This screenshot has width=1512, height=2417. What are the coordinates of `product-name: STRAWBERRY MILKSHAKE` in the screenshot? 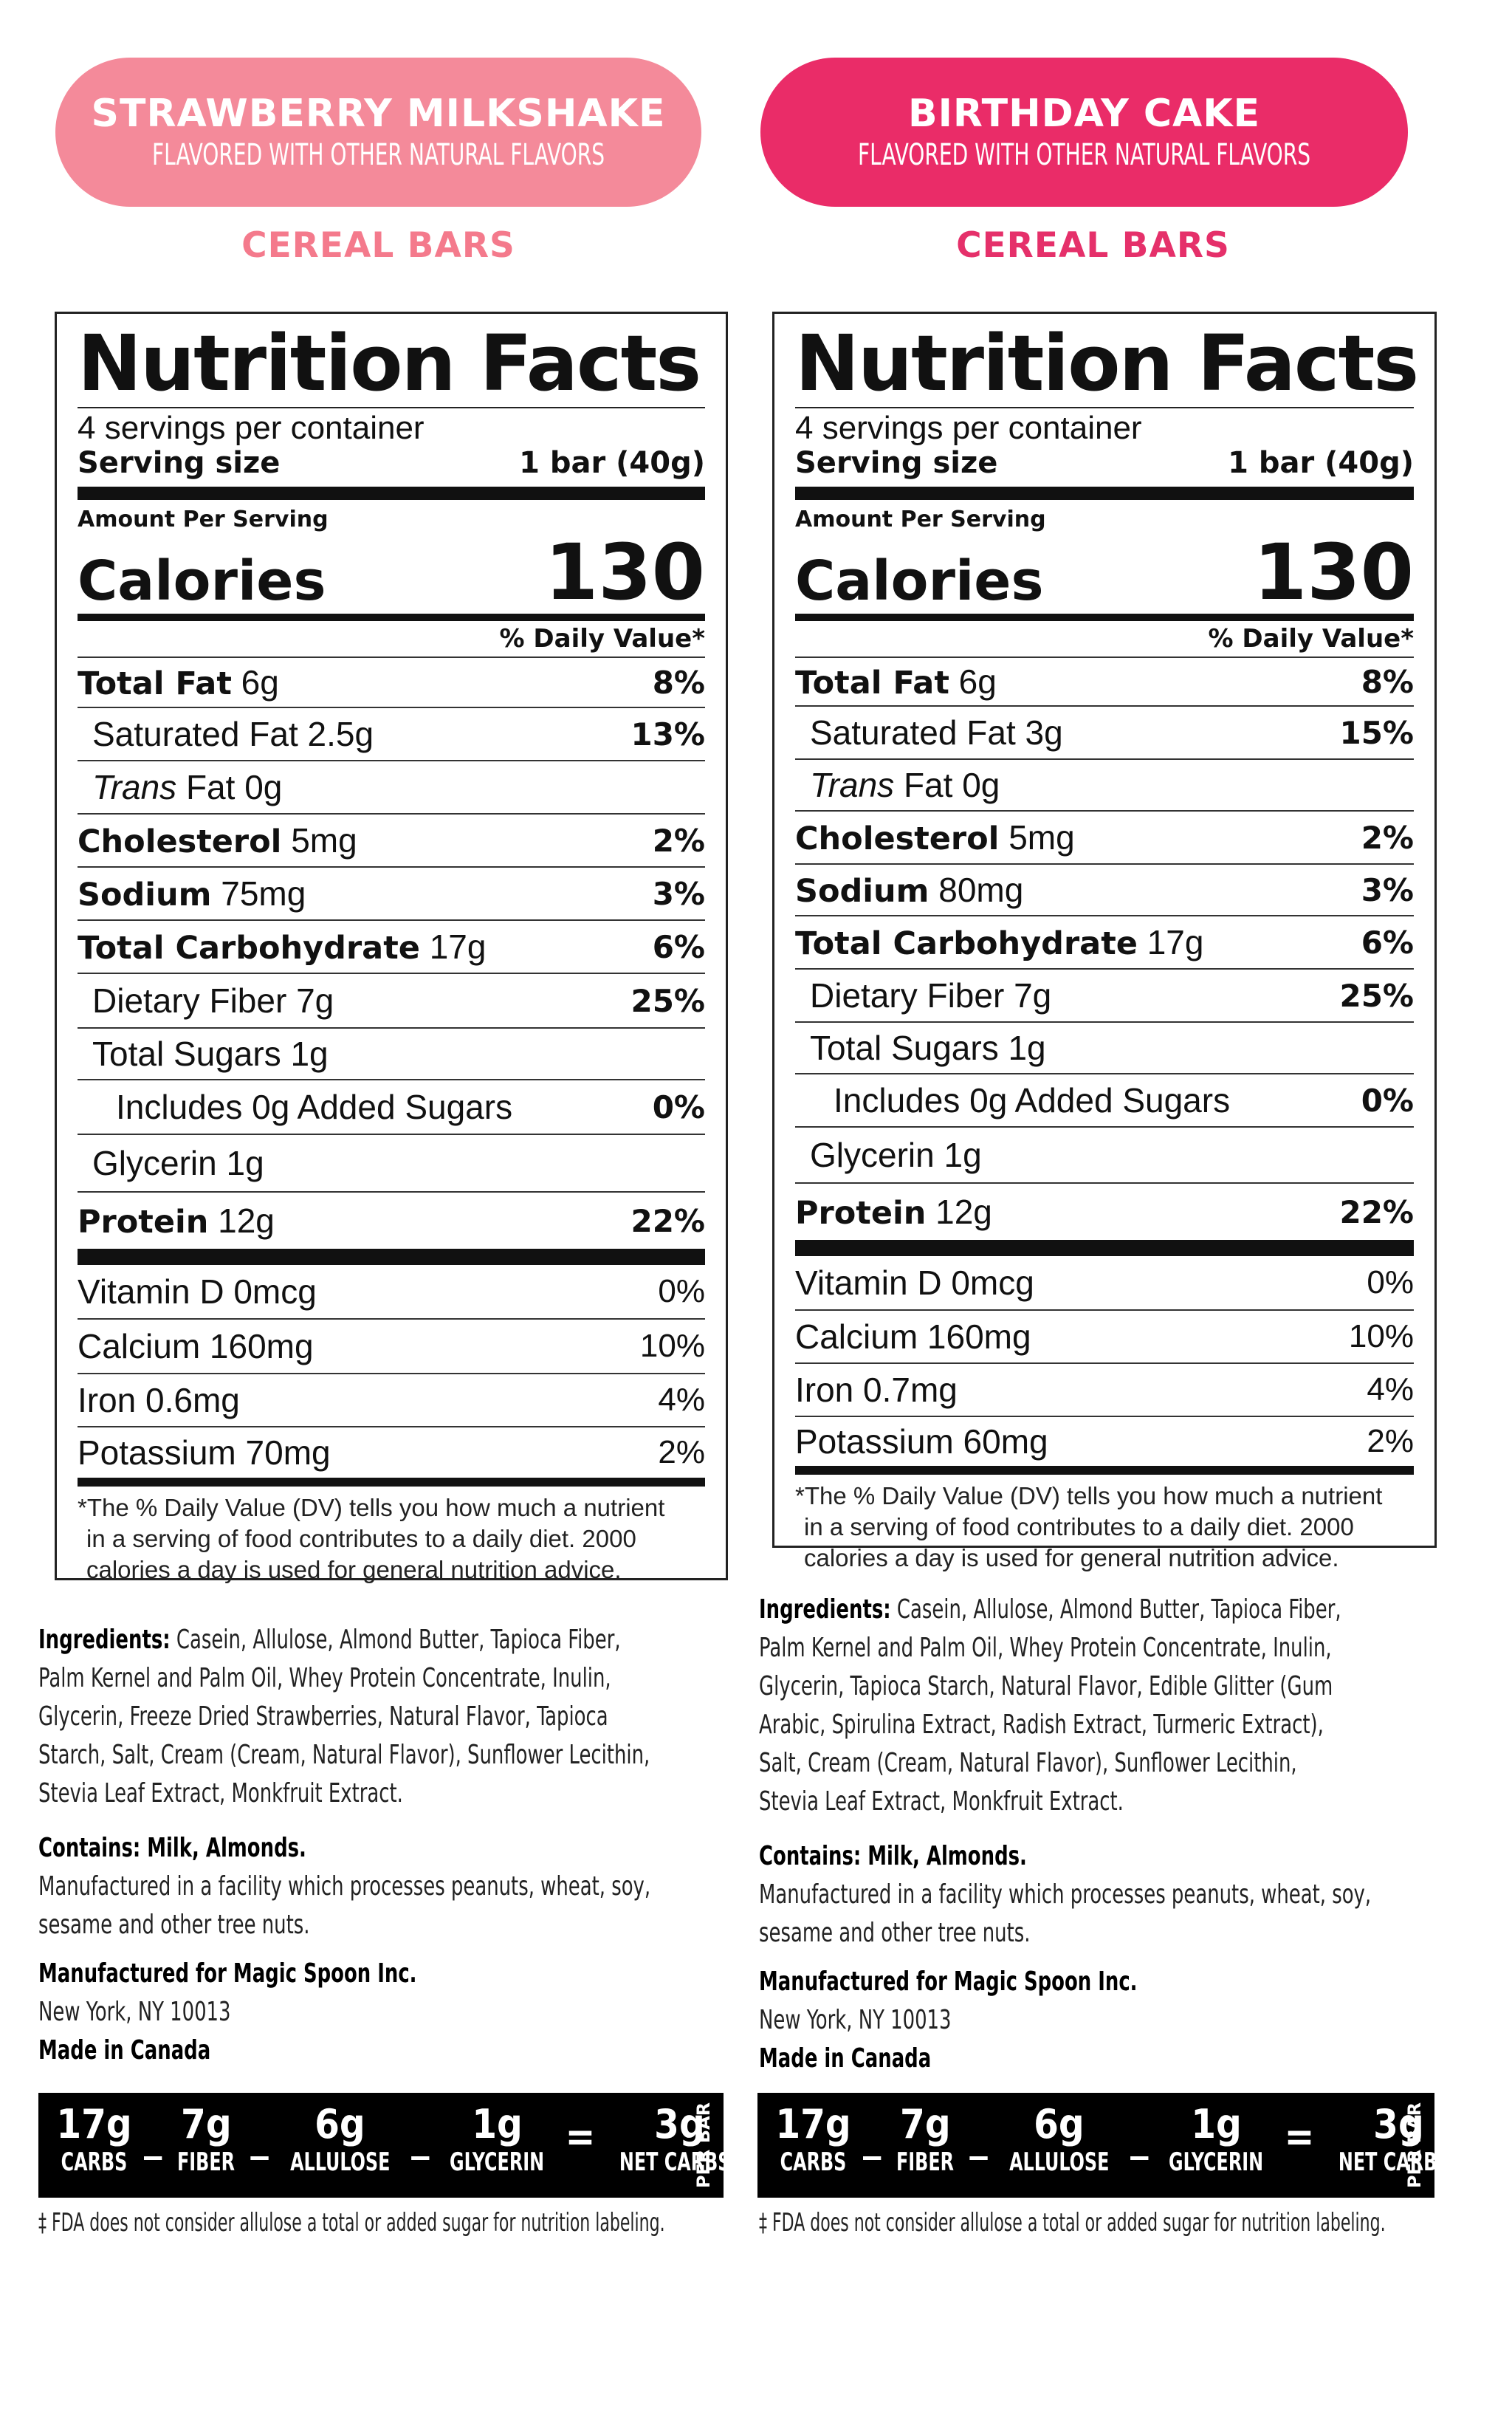 It's located at (378, 114).